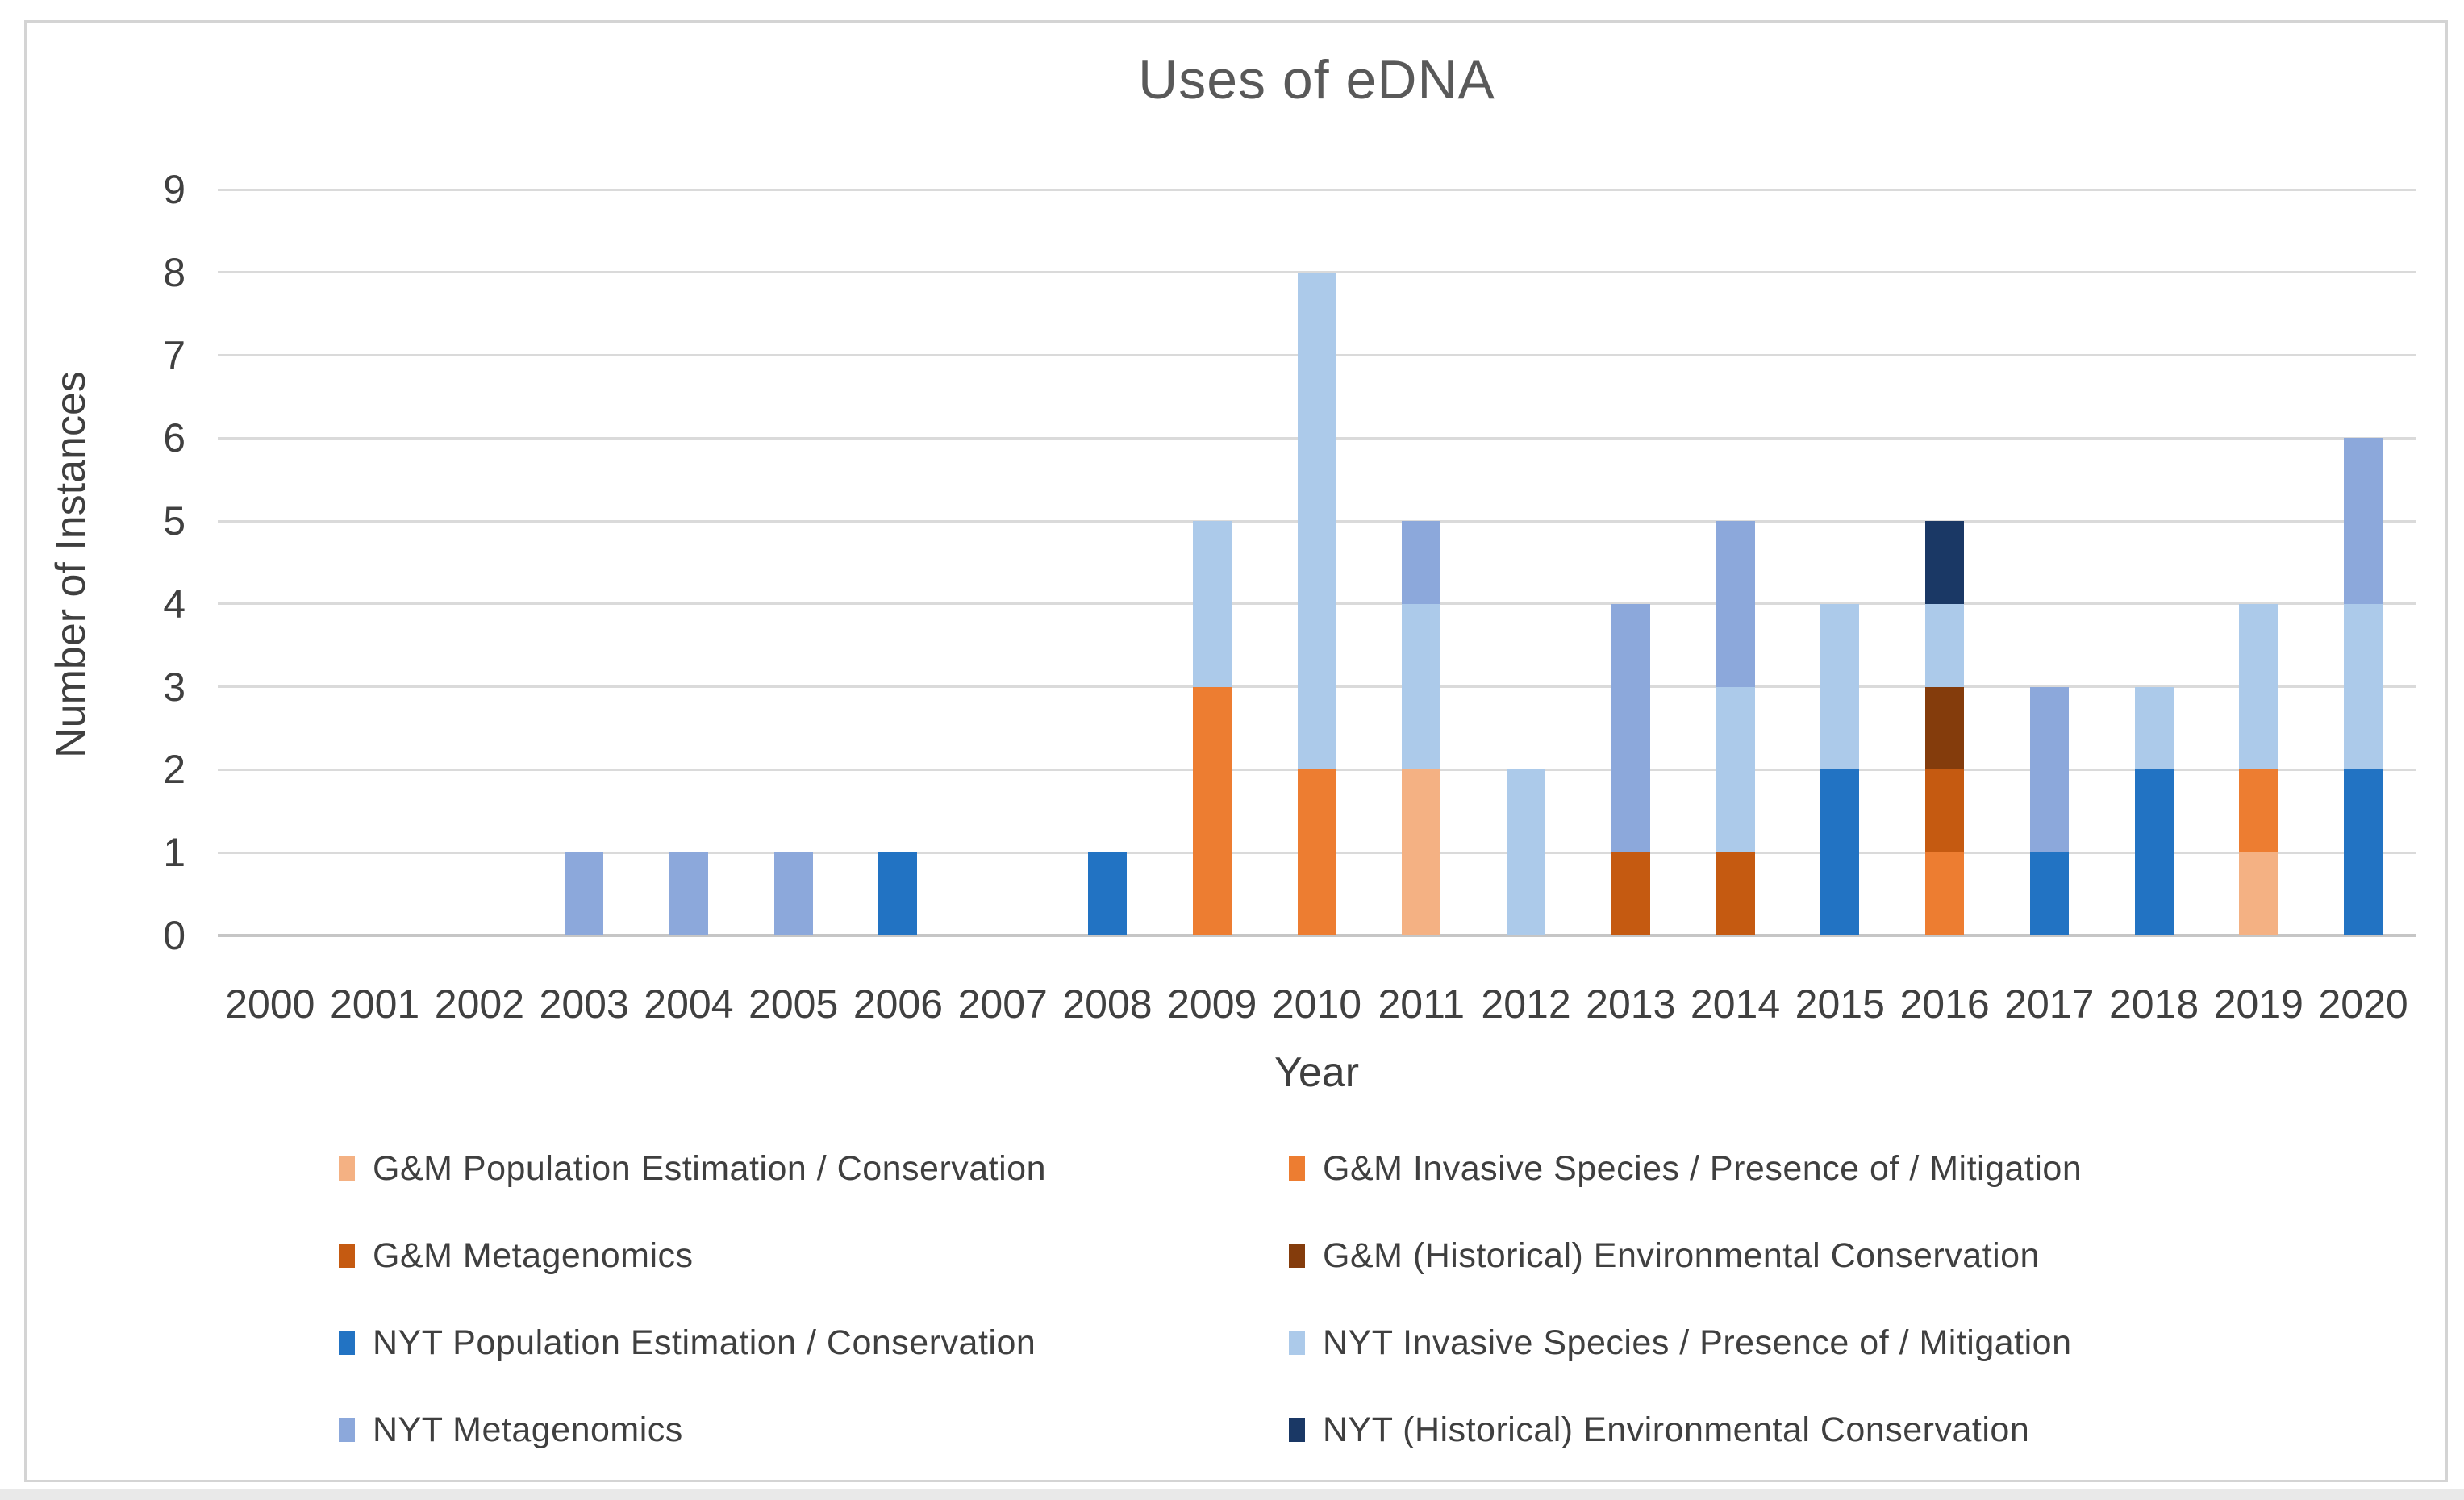 The width and height of the screenshot is (2464, 1500). Describe the element at coordinates (793, 1004) in the screenshot. I see `x-tick-label: 2005` at that location.